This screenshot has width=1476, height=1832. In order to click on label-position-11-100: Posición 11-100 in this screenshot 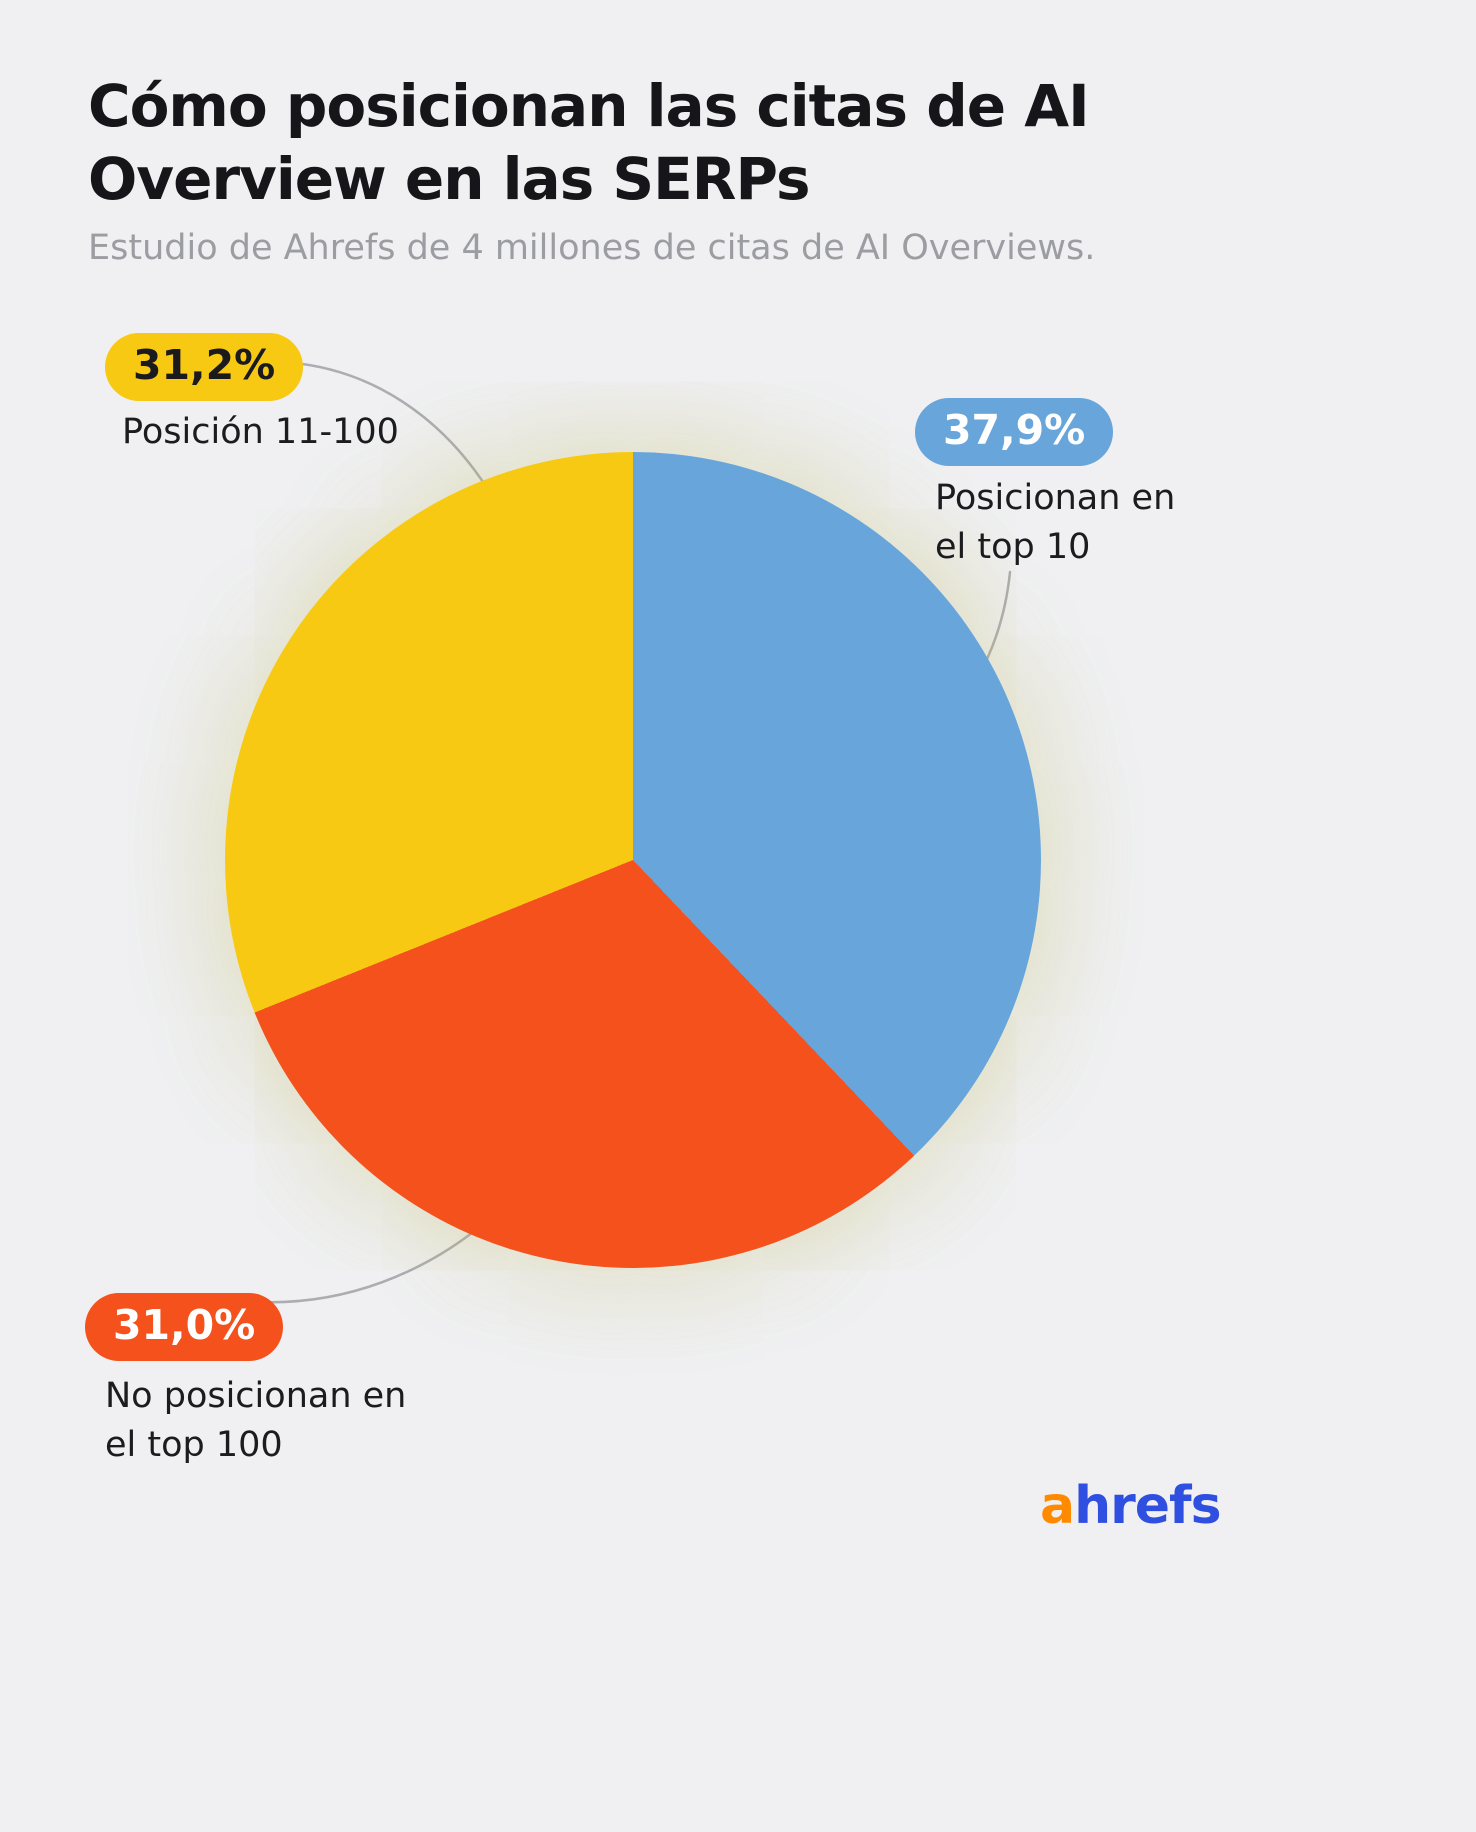, I will do `click(260, 432)`.